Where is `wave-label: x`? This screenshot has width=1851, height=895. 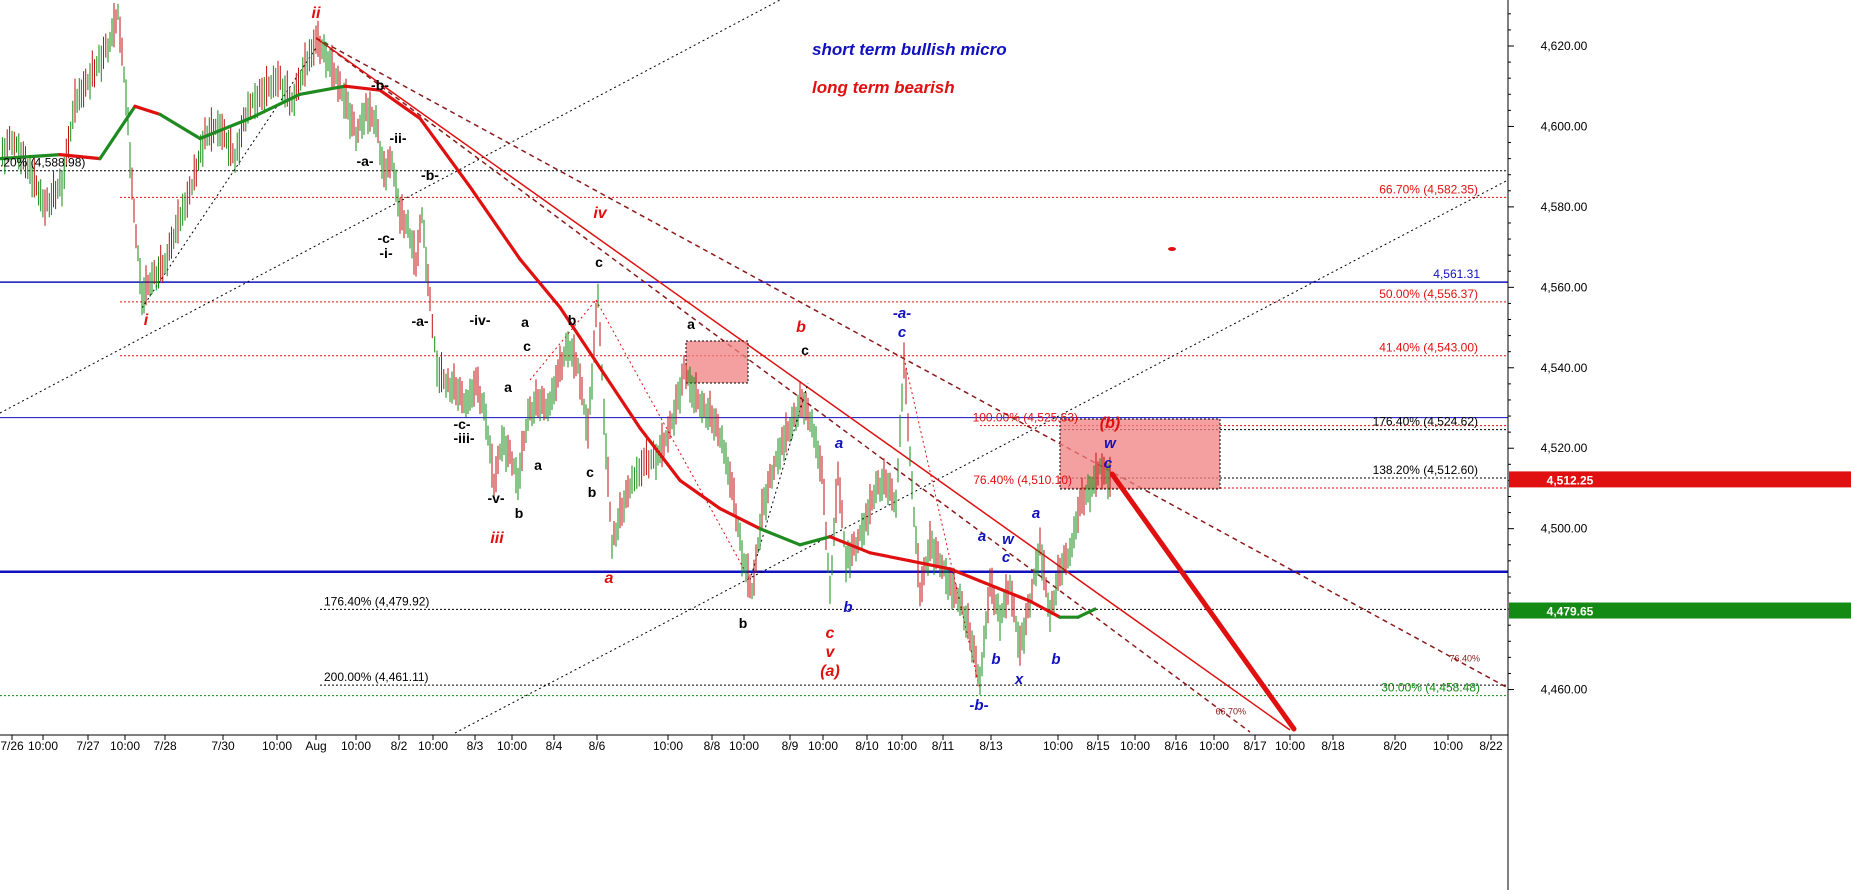
wave-label: x is located at coordinates (1019, 679).